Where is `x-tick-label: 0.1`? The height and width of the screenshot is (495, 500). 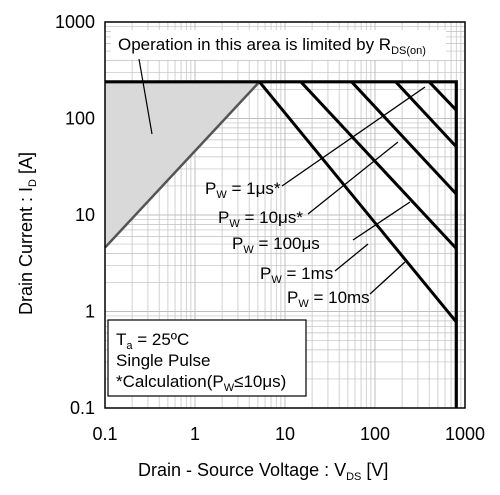
x-tick-label: 0.1 is located at coordinates (104, 434).